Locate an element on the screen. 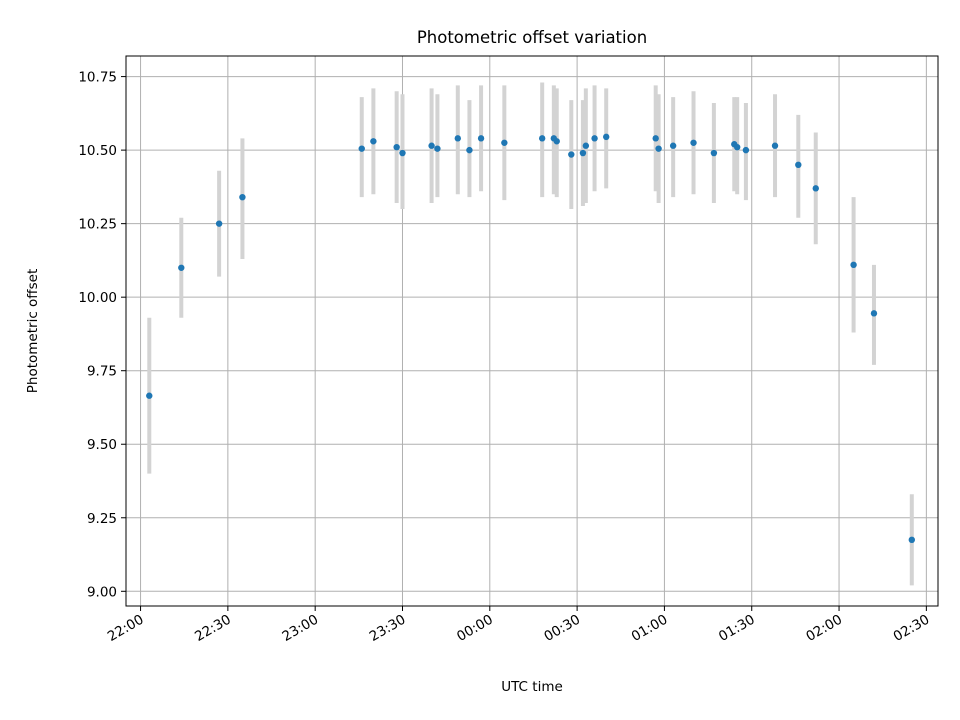 The width and height of the screenshot is (960, 720). y-tick-label: 10.50 is located at coordinates (97, 151).